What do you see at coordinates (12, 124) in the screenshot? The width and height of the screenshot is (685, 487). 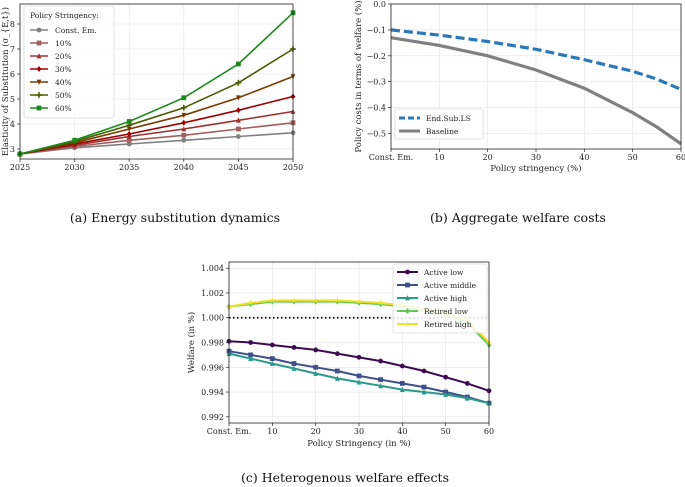 I see `y-tick-label: 4` at bounding box center [12, 124].